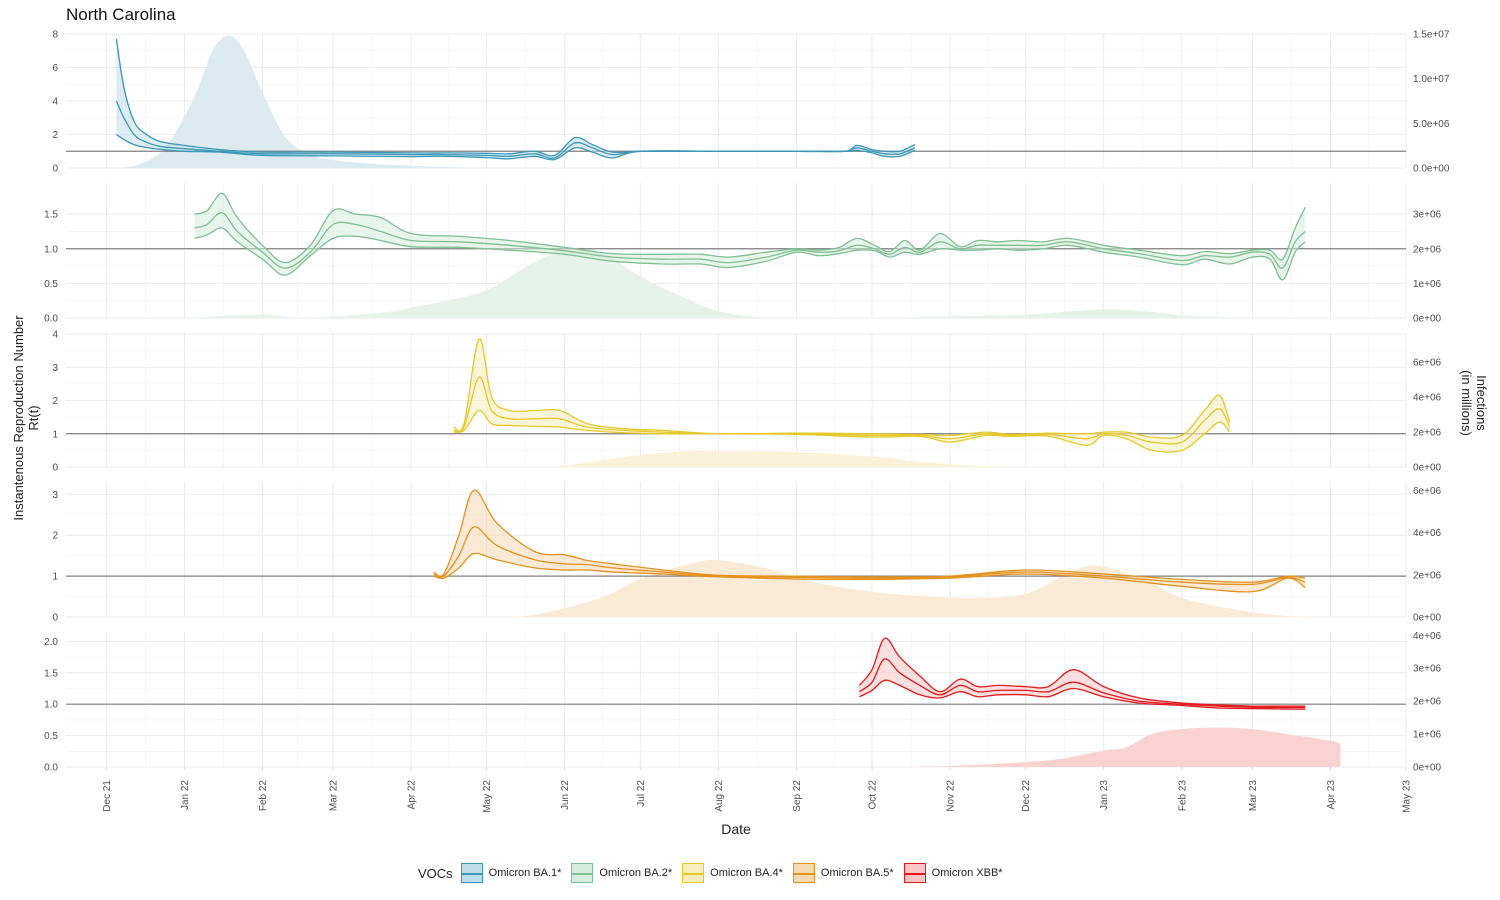  Describe the element at coordinates (55, 468) in the screenshot. I see `panel-3-rt-tick-label: 0` at that location.